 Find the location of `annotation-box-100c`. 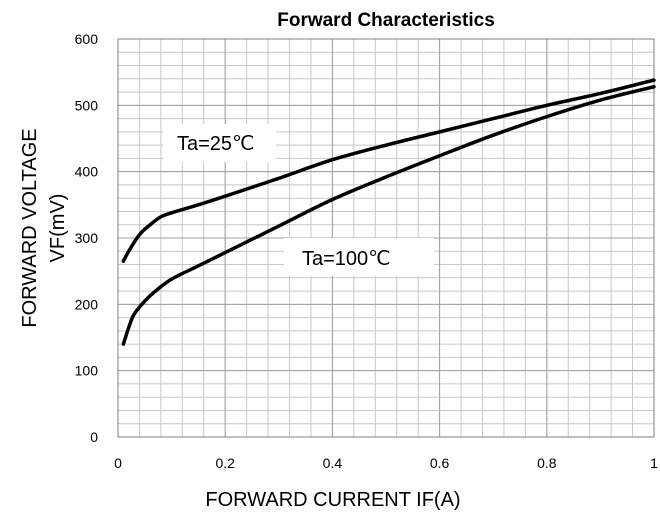

annotation-box-100c is located at coordinates (359, 257).